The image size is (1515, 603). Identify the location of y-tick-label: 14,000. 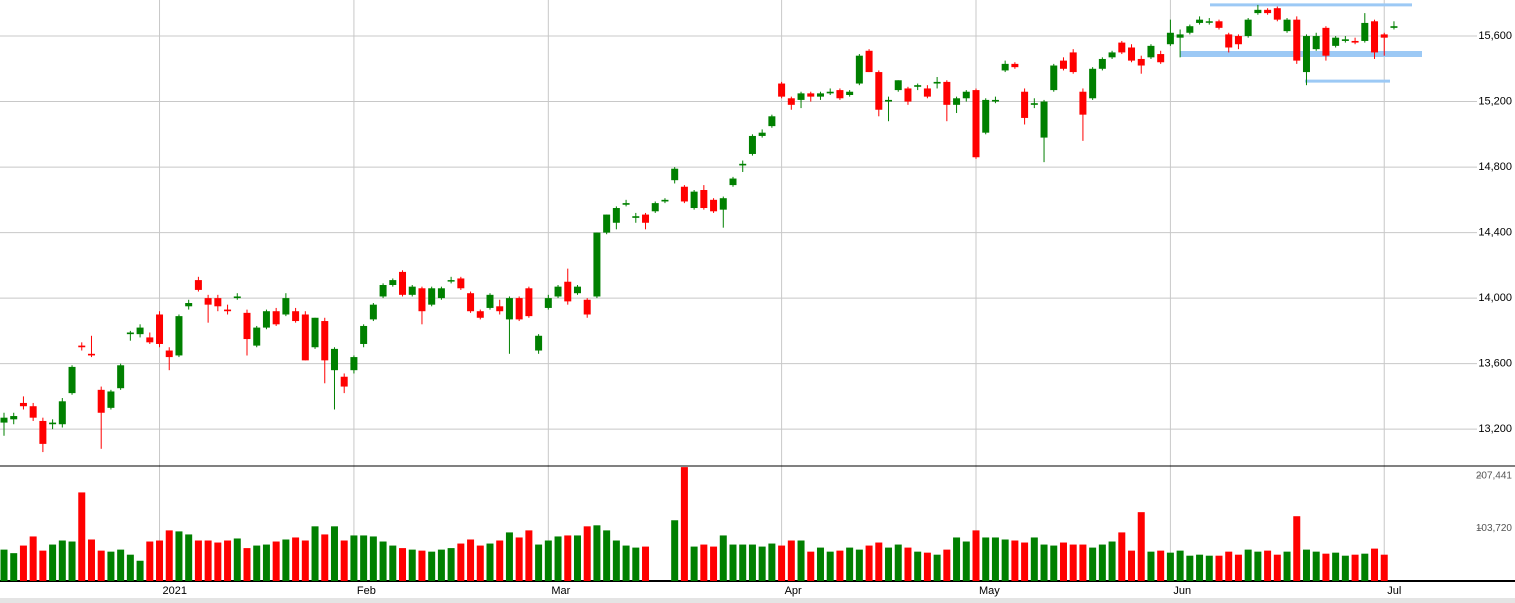
(1495, 298).